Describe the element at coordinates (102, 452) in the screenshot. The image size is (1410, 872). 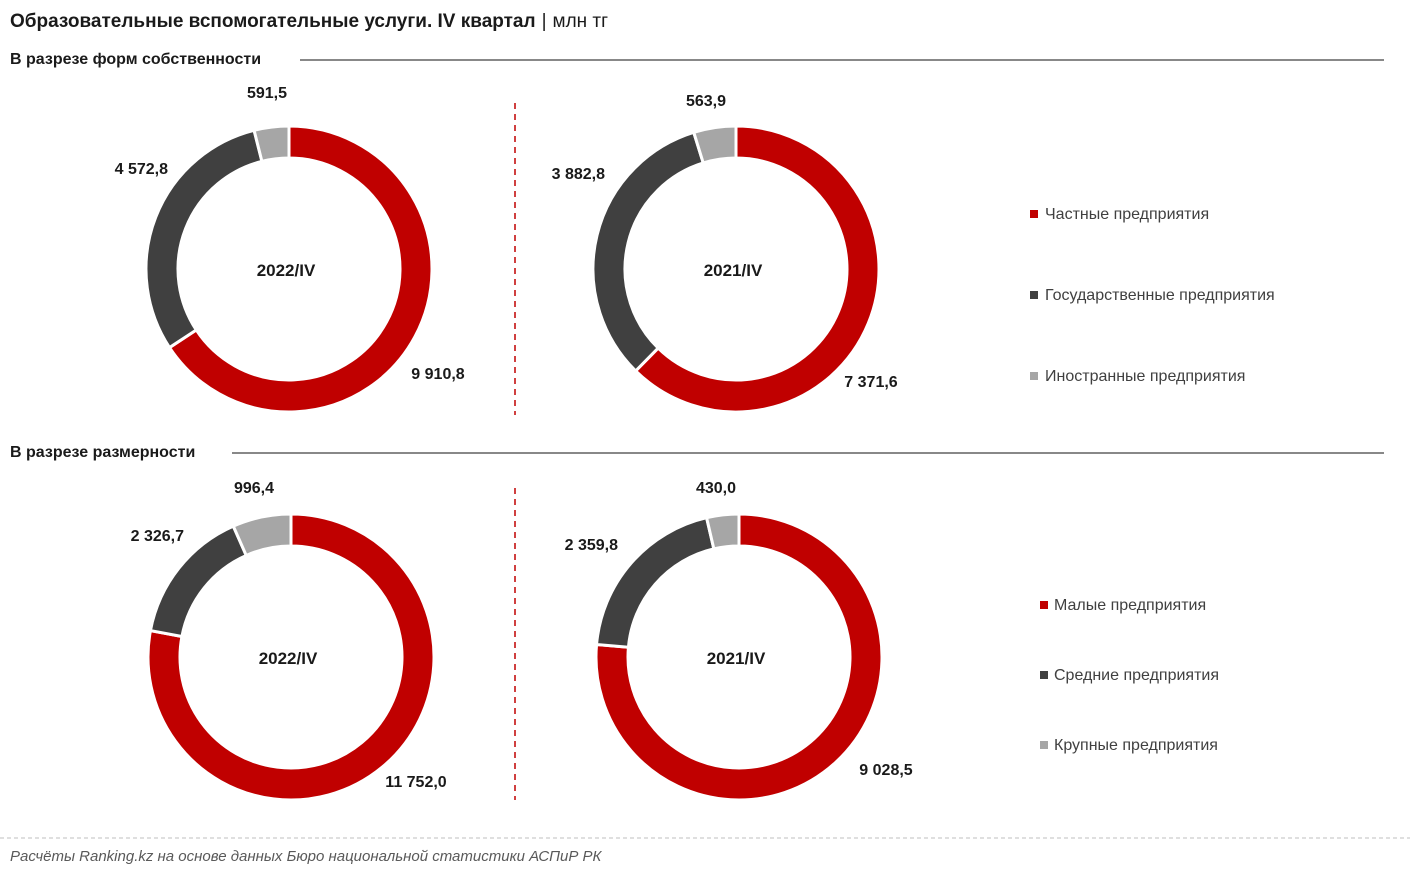
I see `section-title-size: В разрезе размерности` at that location.